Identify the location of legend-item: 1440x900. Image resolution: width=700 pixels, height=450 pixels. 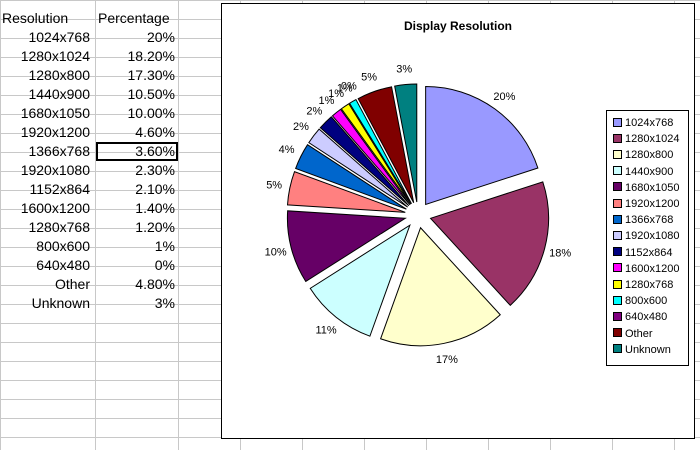
(643, 172).